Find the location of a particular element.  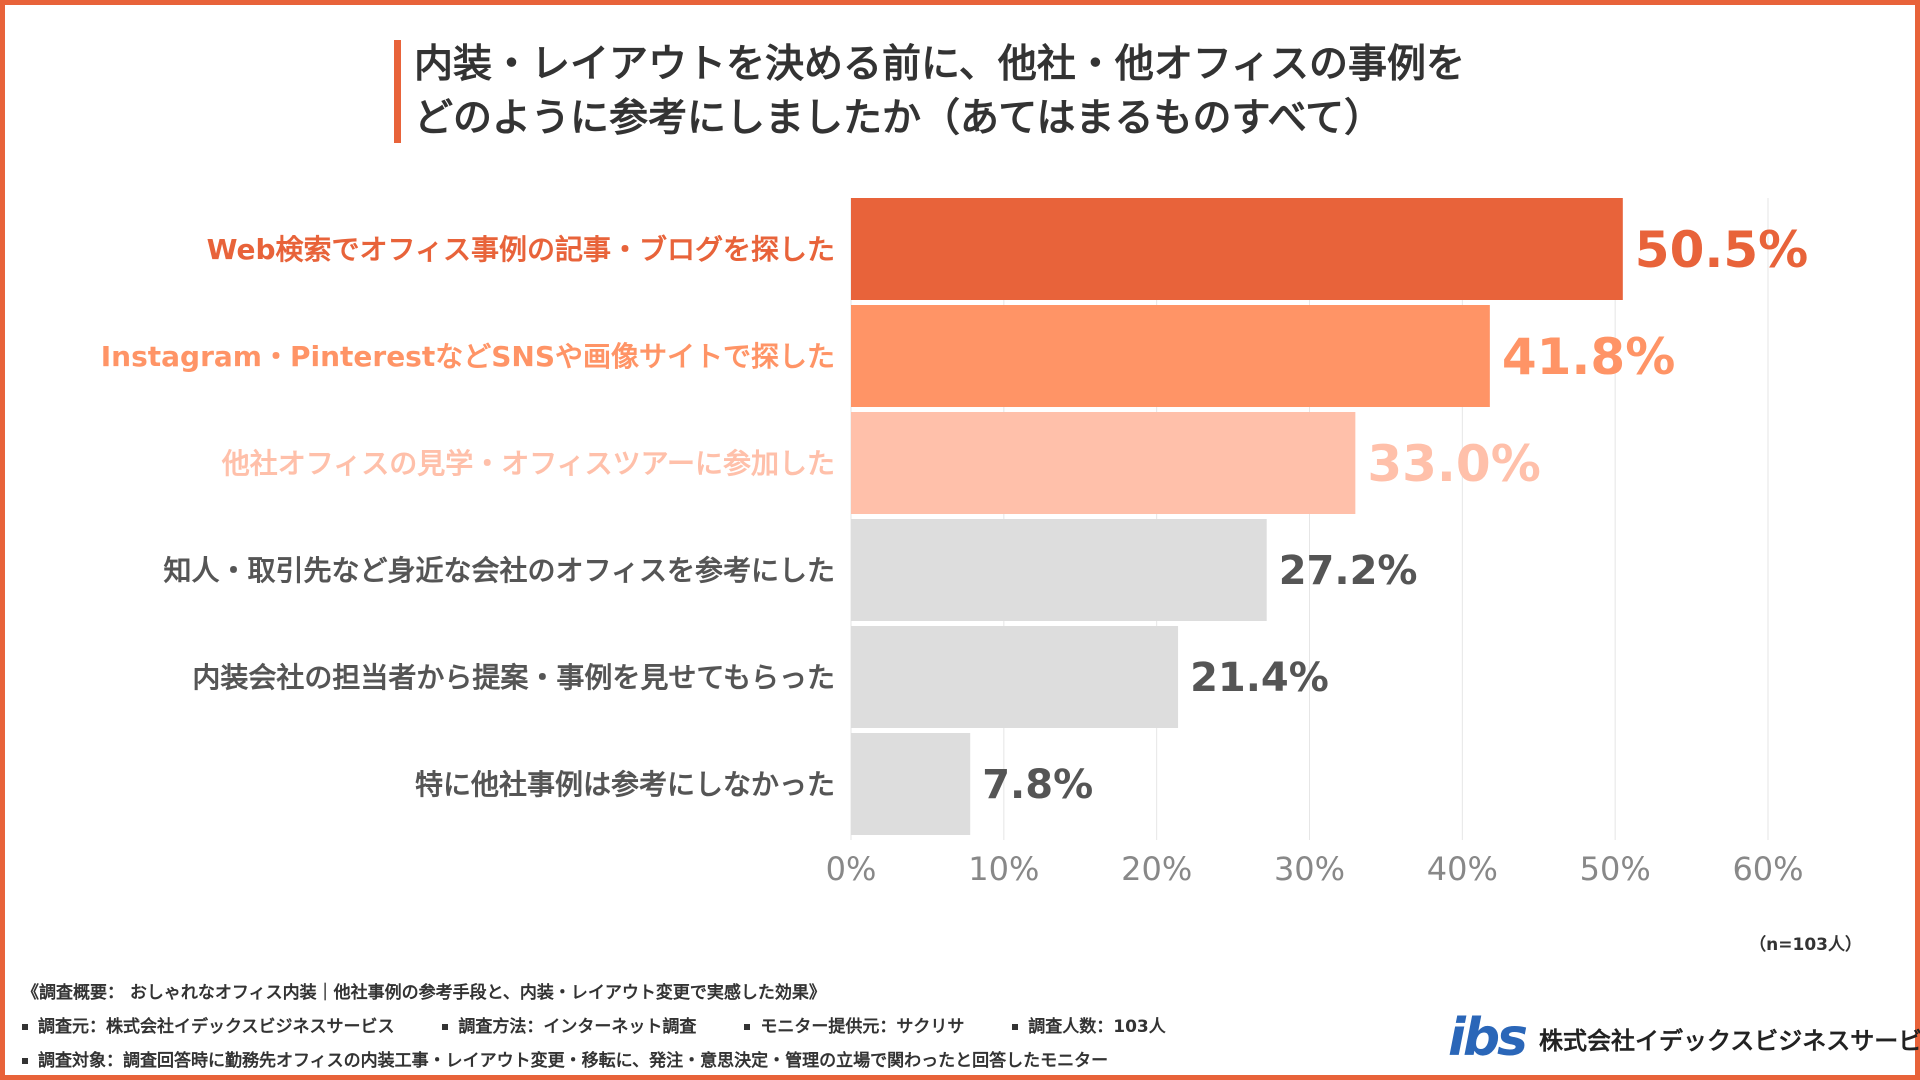

survey-detail-item: モニター提供元：サクリサ is located at coordinates (854, 1027).